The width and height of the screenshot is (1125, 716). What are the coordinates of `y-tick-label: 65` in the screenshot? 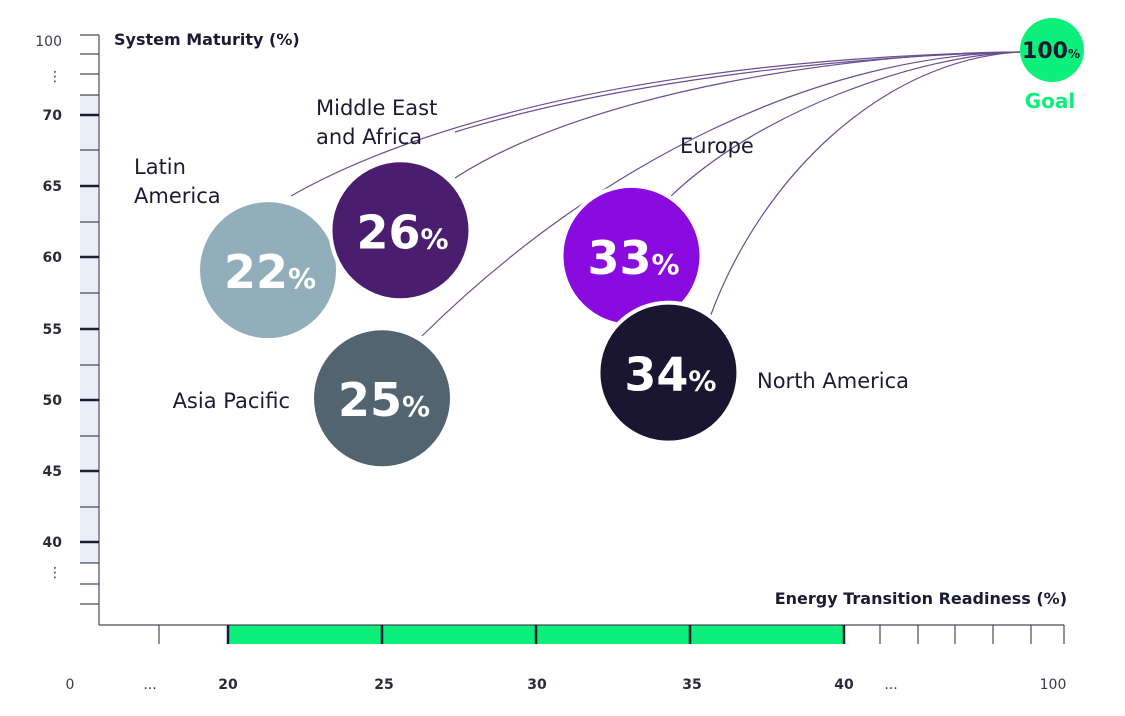 It's located at (52, 187).